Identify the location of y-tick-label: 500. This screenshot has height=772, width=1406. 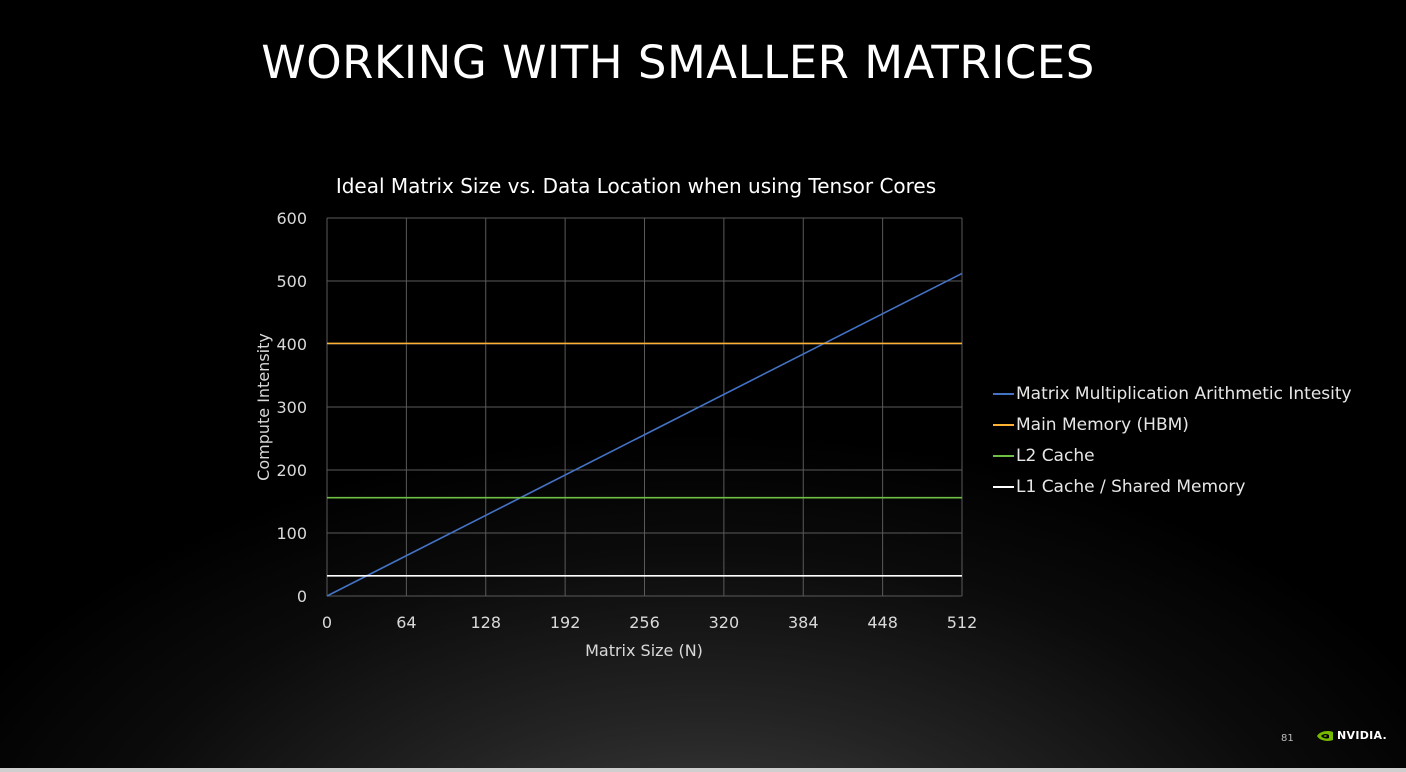
(291, 281).